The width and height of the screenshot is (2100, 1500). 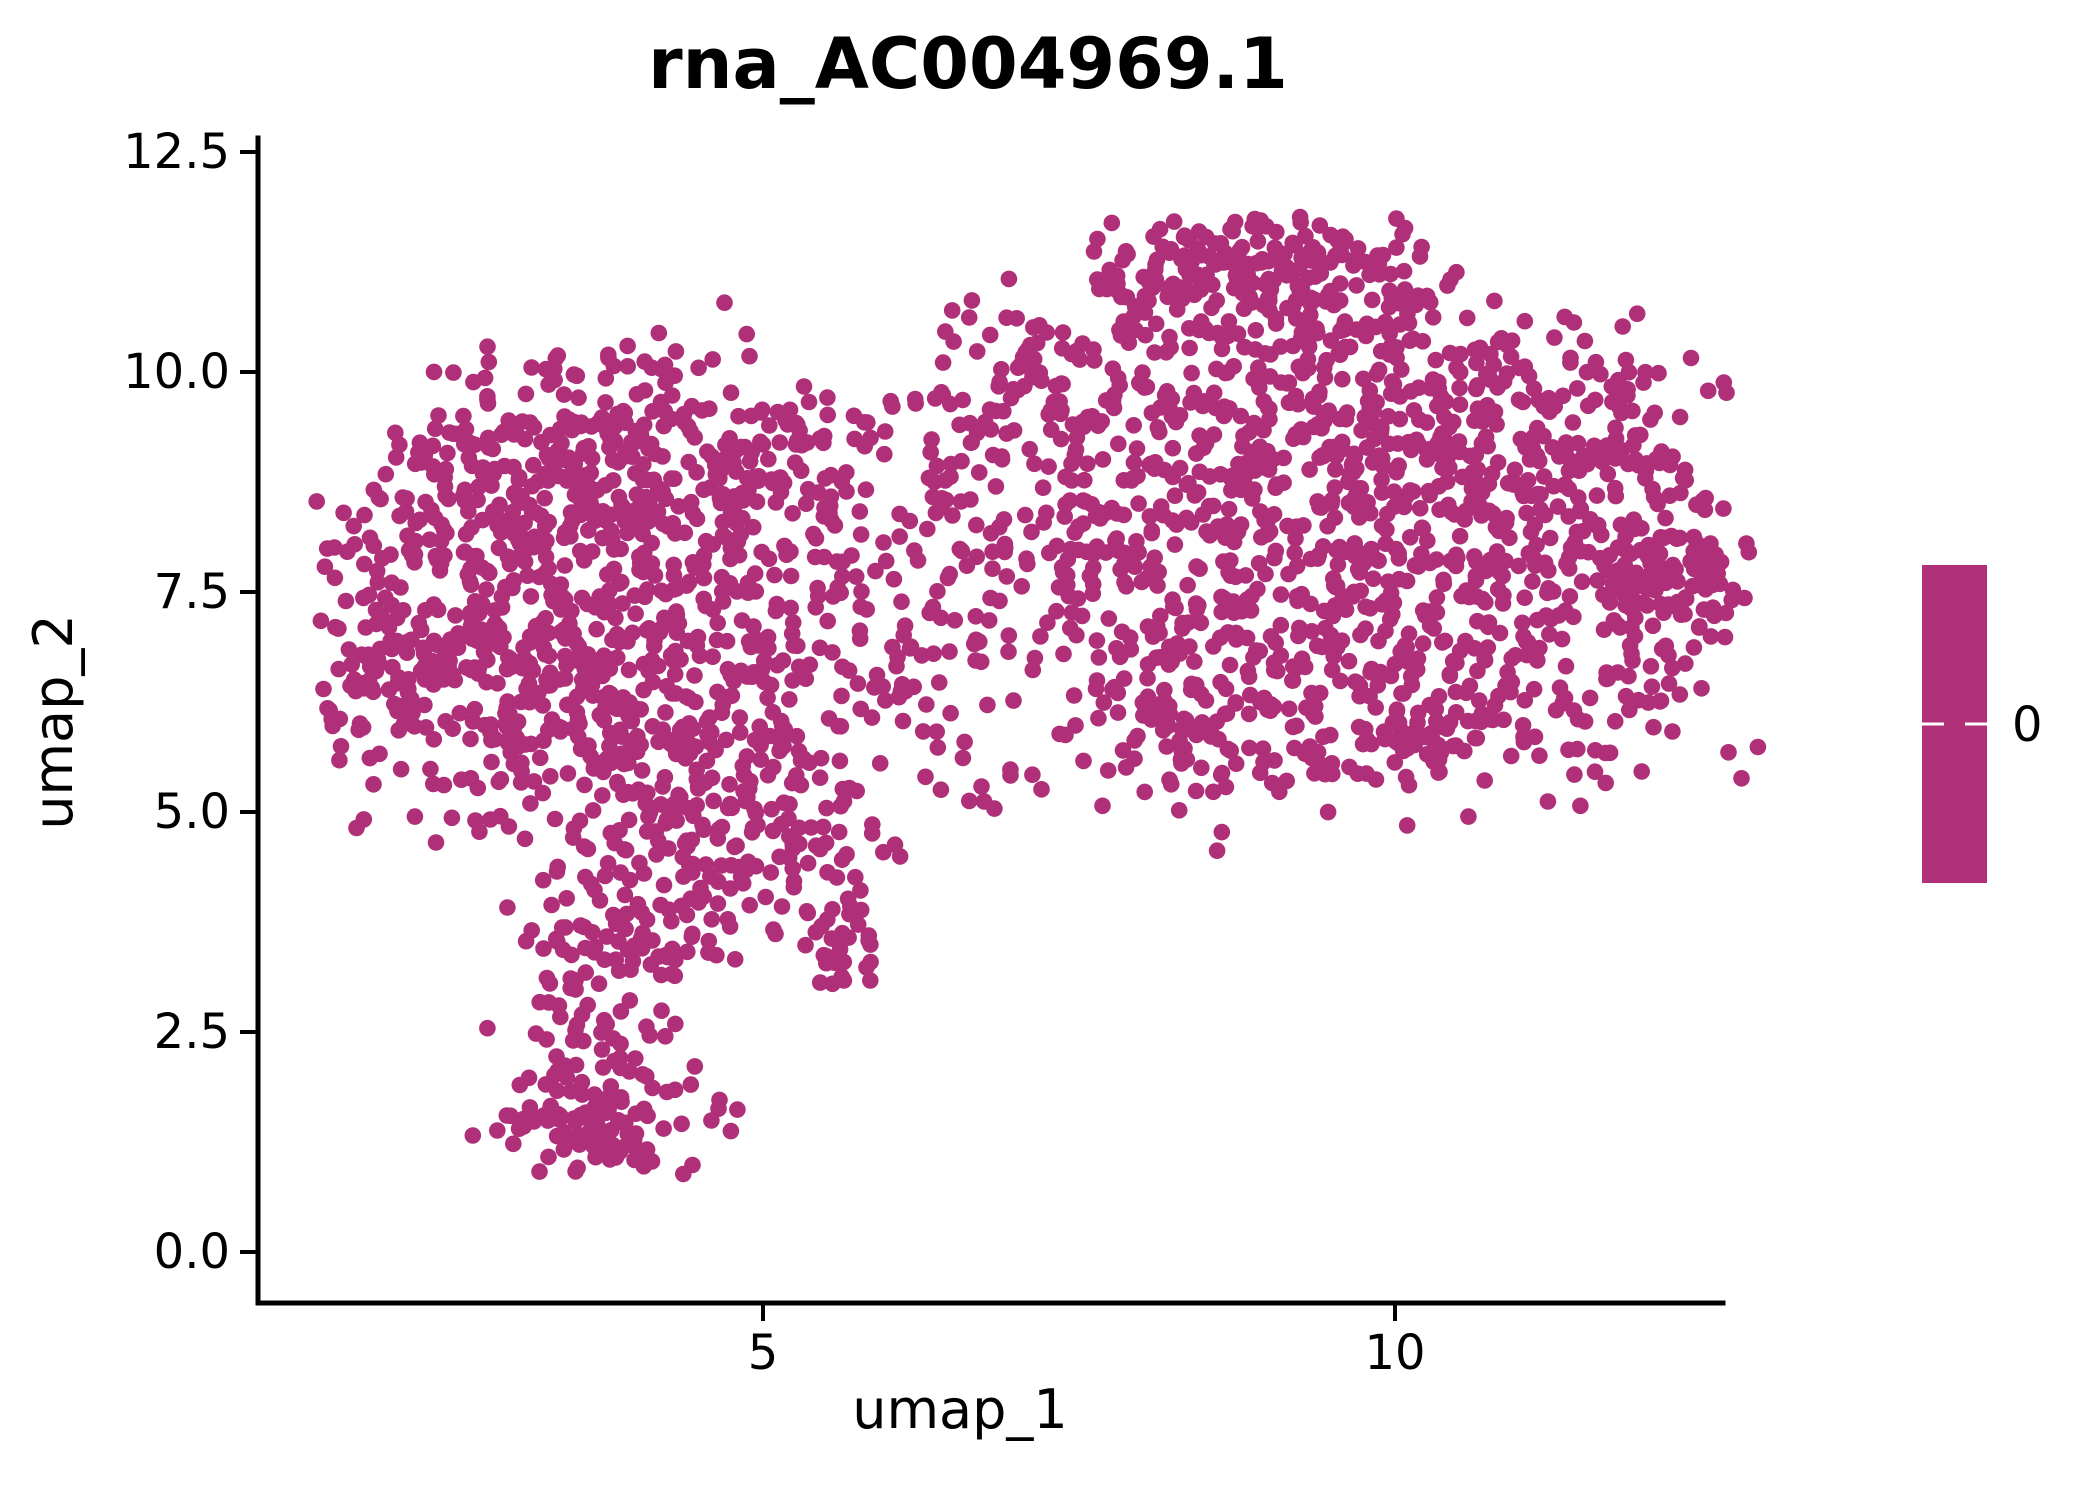 What do you see at coordinates (960, 1409) in the screenshot?
I see `x-axis-label: umap_1` at bounding box center [960, 1409].